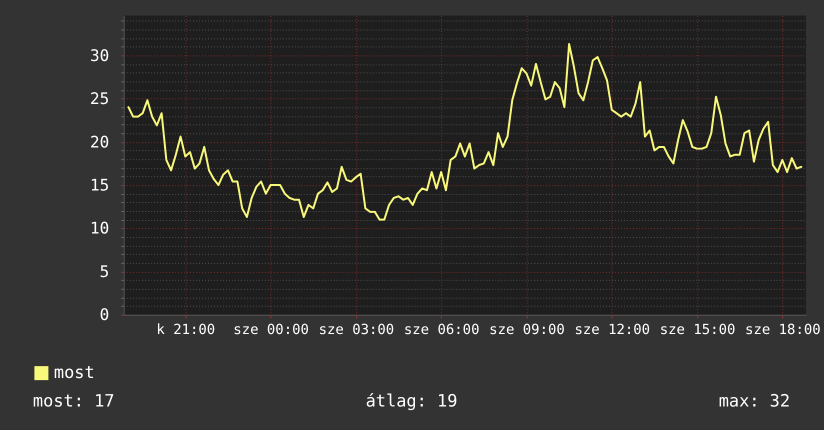 Image resolution: width=824 pixels, height=430 pixels. Describe the element at coordinates (100, 142) in the screenshot. I see `y-tick-label: 20` at that location.